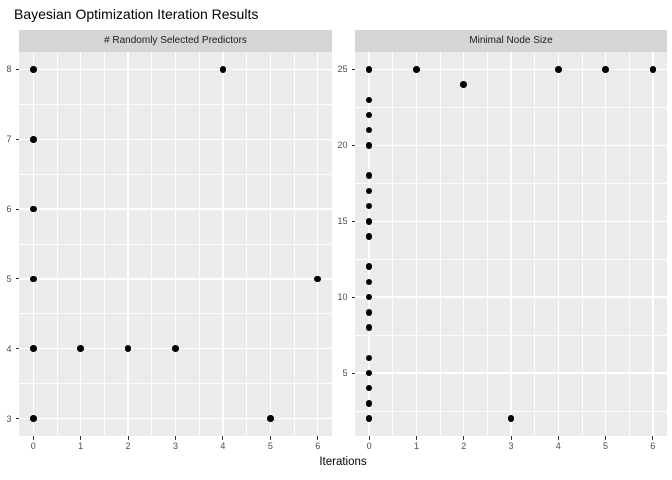  What do you see at coordinates (343, 462) in the screenshot?
I see `x-axis-title: Iterations` at bounding box center [343, 462].